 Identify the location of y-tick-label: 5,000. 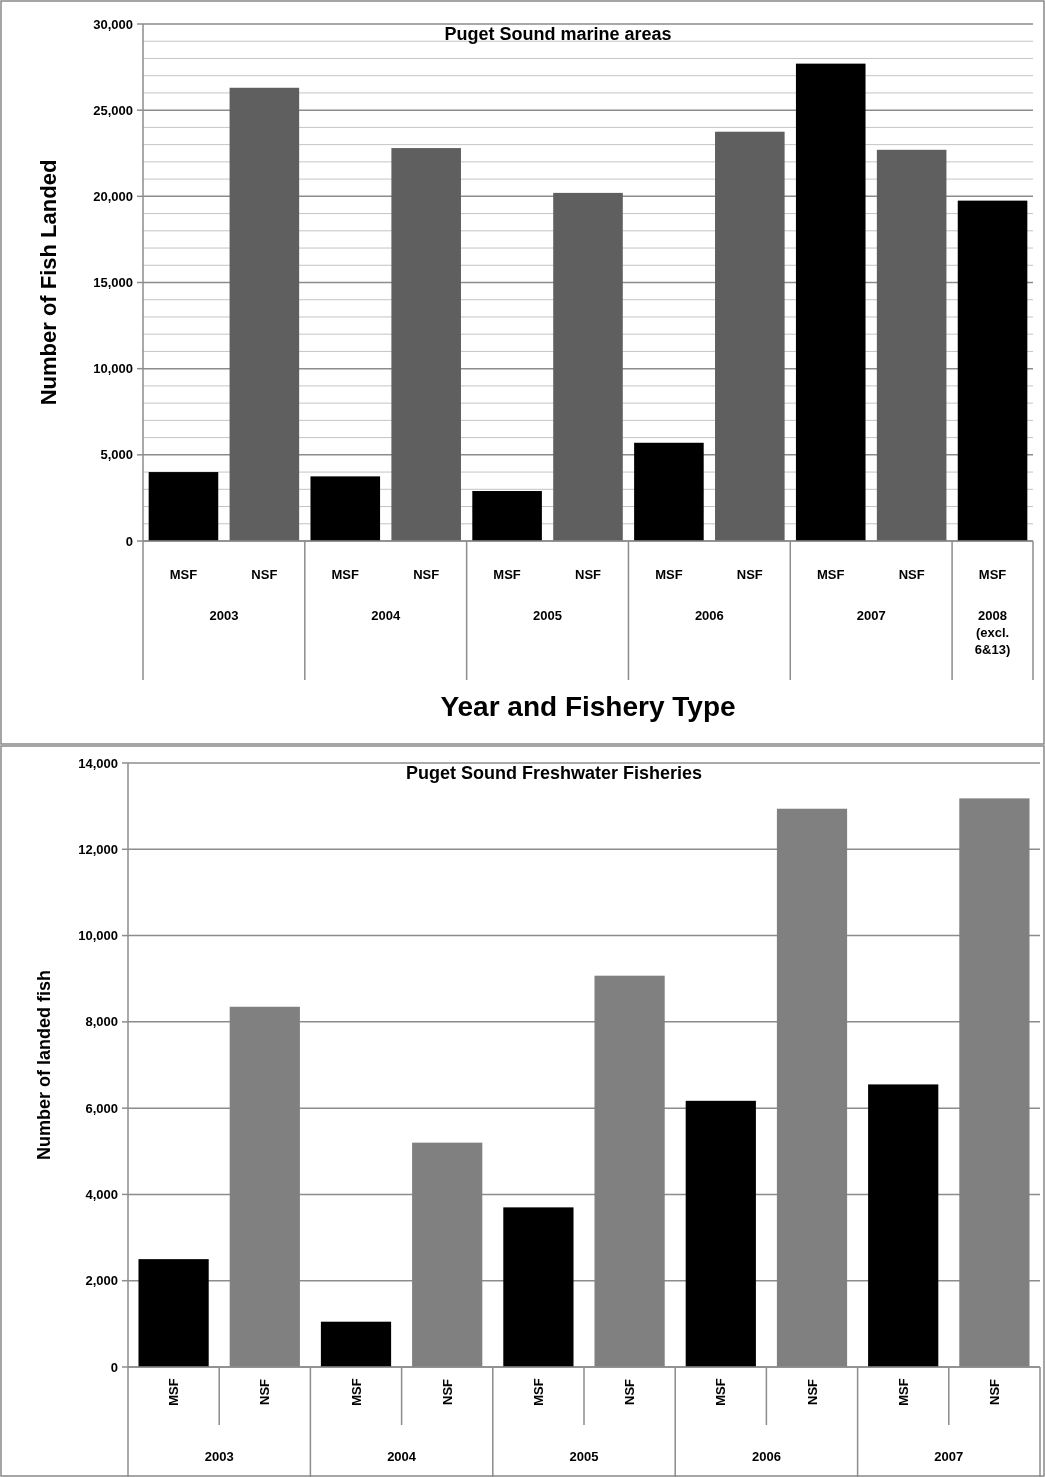
(116, 455).